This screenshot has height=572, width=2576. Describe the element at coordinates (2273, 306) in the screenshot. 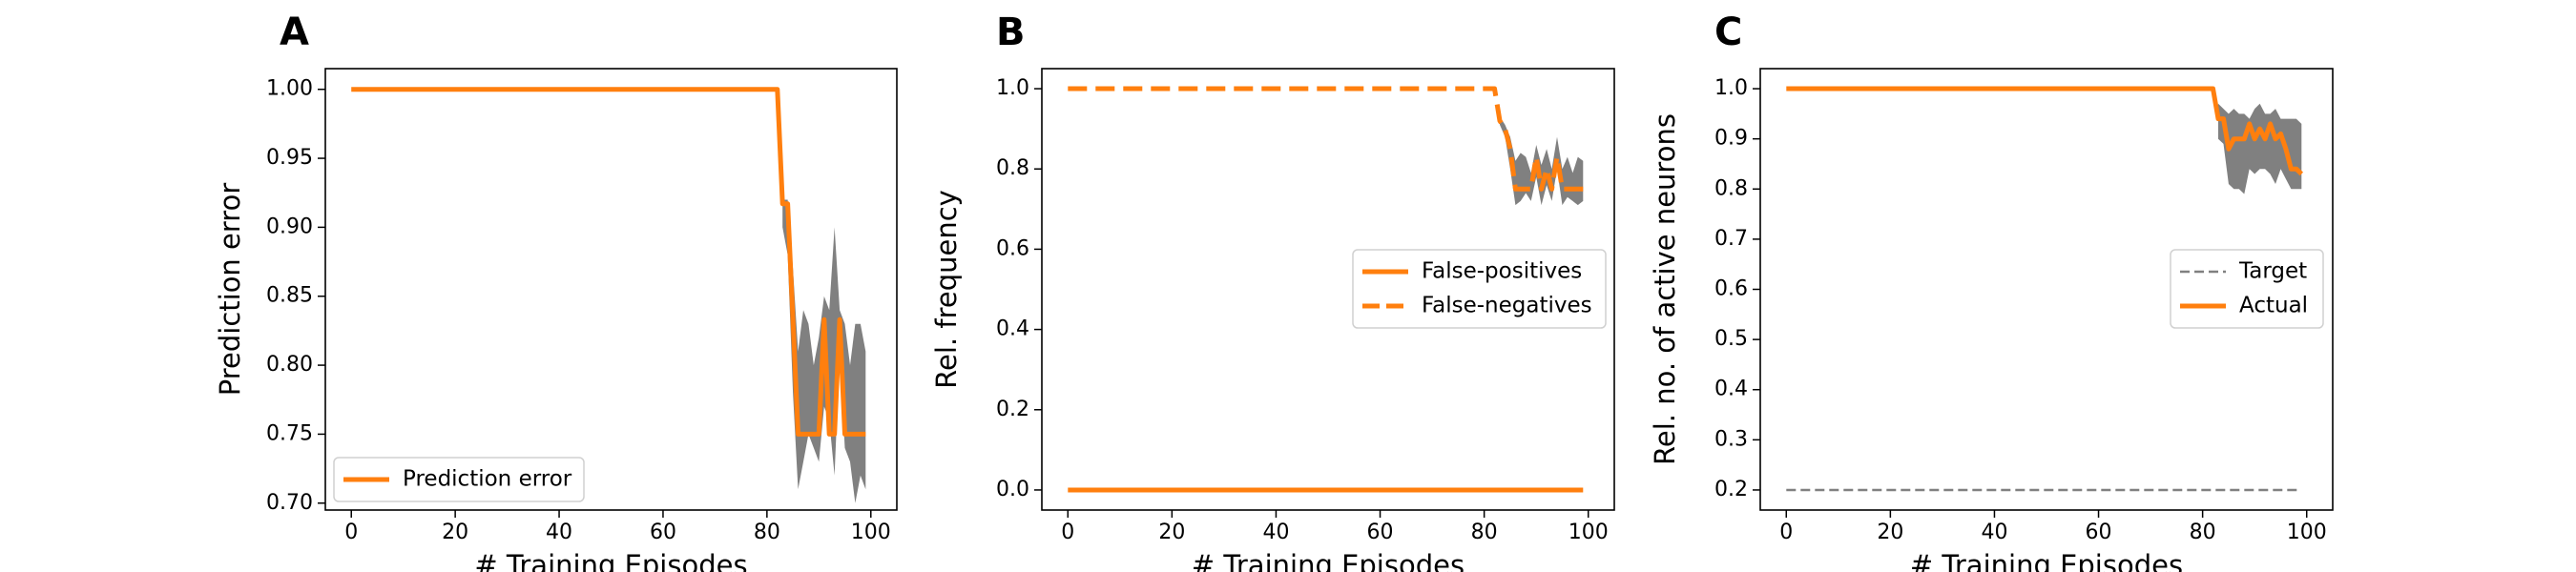

I see `legend-label: Actual` at that location.